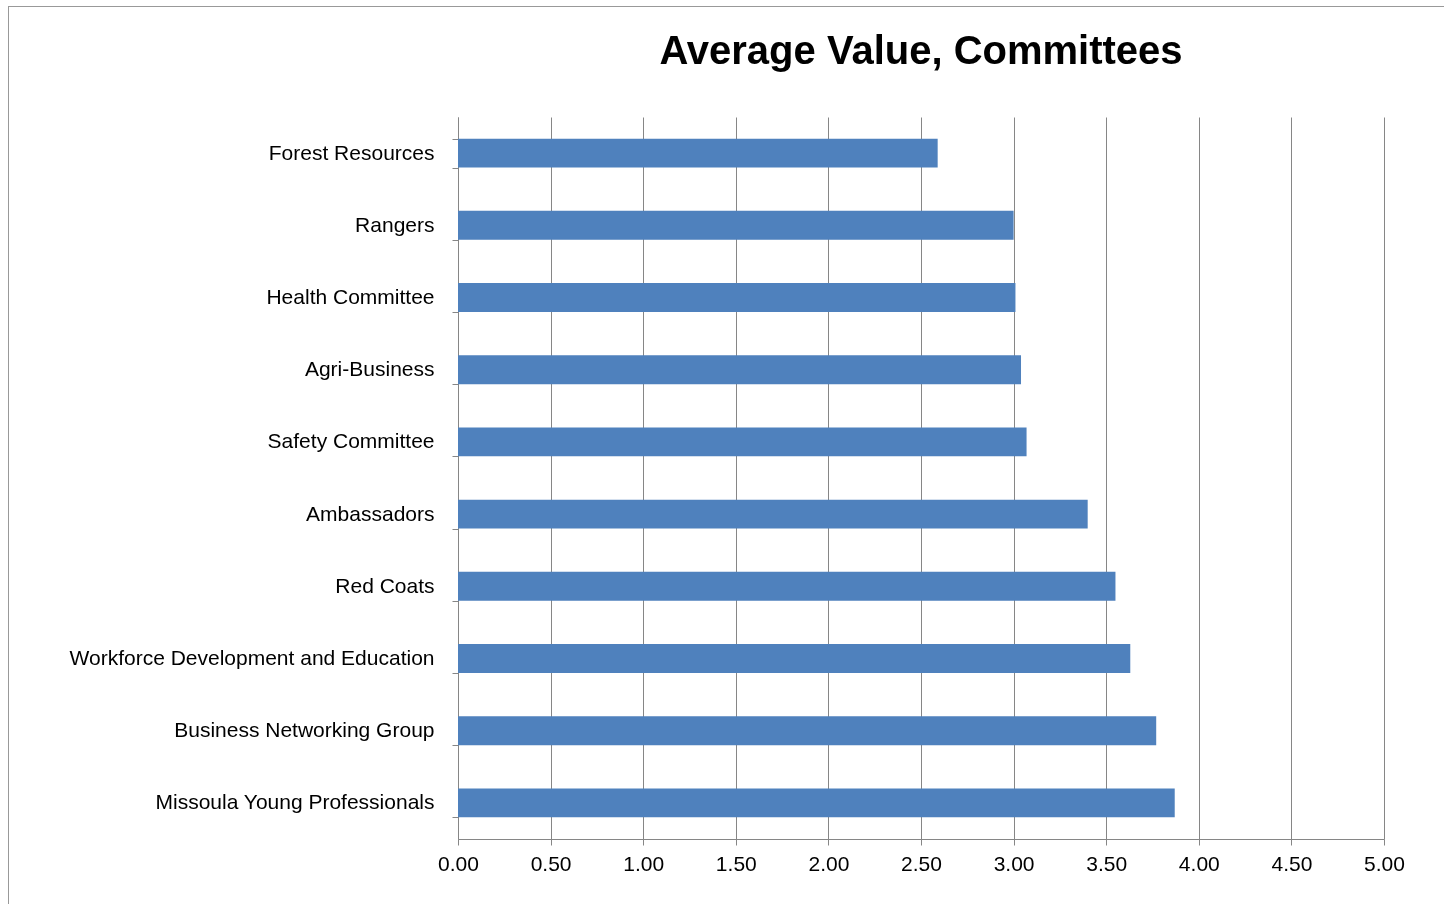 This screenshot has width=1444, height=904. I want to click on y-tick-label: Agri-Business, so click(369, 369).